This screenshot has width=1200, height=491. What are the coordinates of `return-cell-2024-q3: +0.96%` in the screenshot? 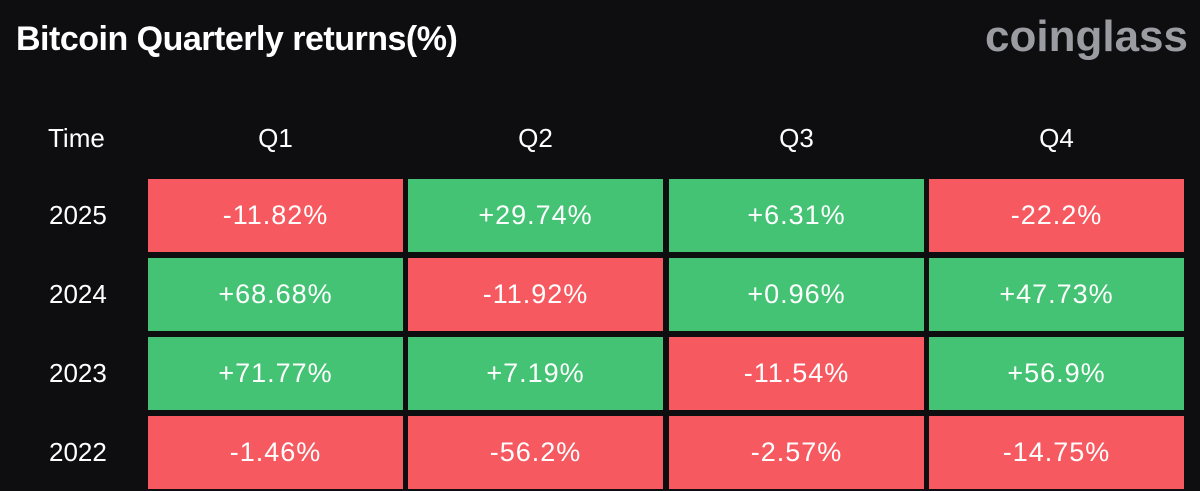 It's located at (796, 294).